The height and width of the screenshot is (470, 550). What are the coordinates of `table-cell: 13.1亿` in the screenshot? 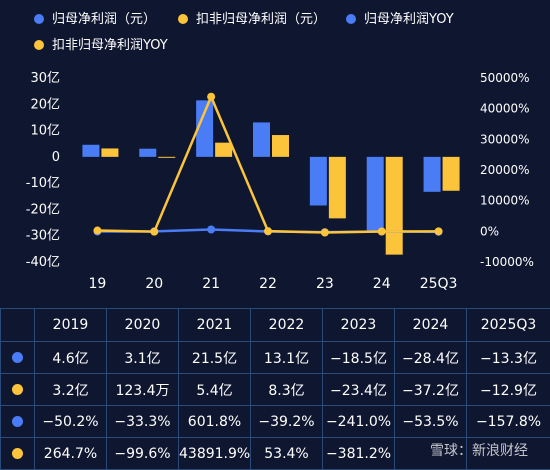 It's located at (286, 357).